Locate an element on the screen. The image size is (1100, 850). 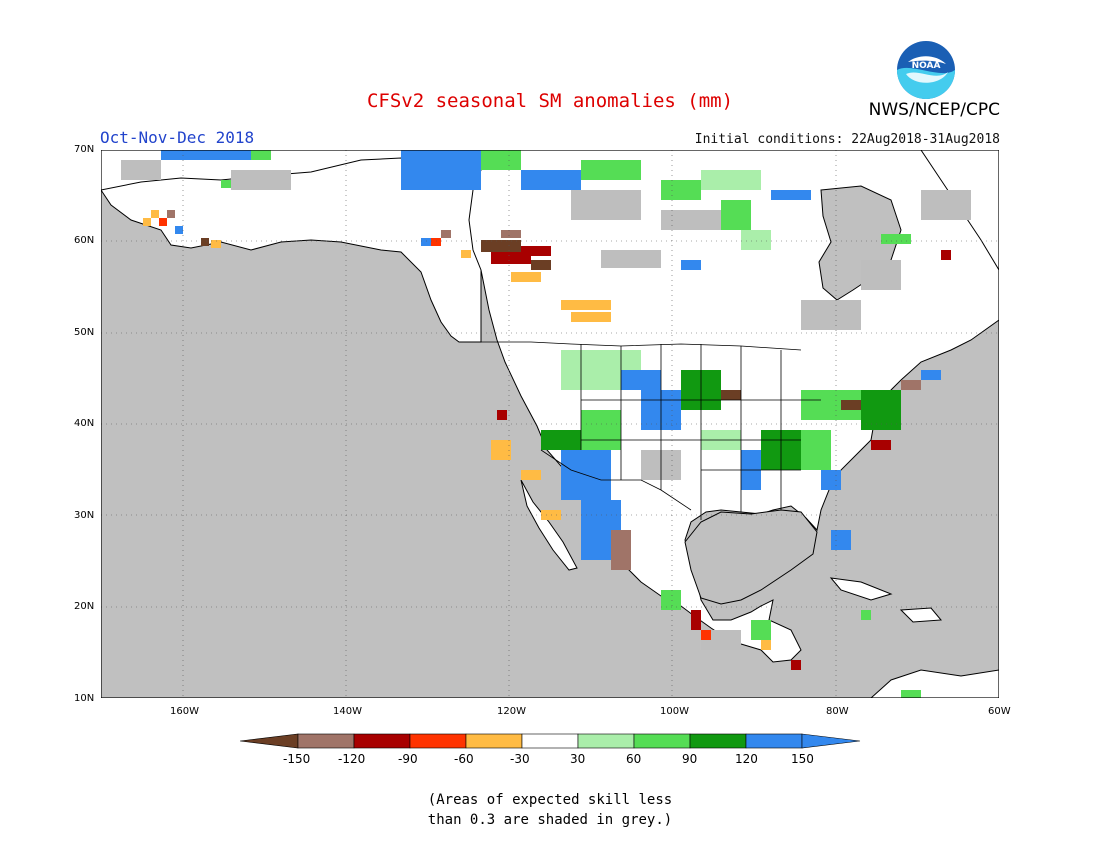
lat-label-10n: 10N is located at coordinates (84, 698).